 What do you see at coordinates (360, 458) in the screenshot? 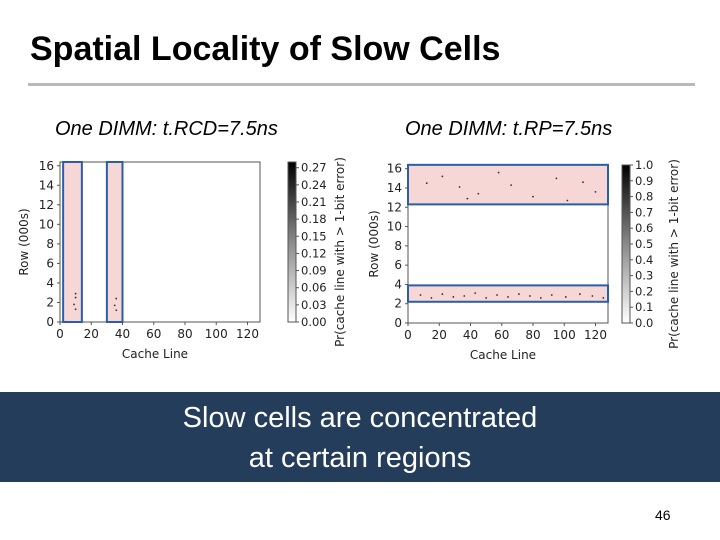
I see `banner-line-2: at certain regions` at bounding box center [360, 458].